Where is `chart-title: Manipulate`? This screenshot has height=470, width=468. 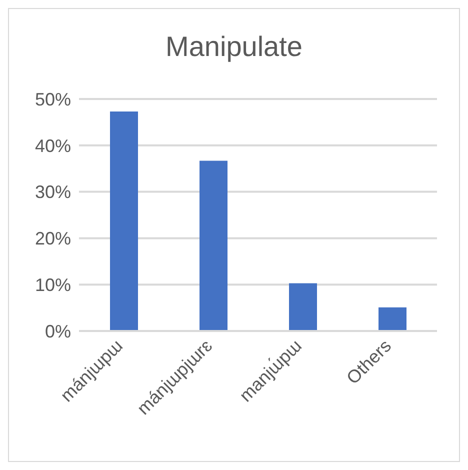
chart-title: Manipulate is located at coordinates (234, 47).